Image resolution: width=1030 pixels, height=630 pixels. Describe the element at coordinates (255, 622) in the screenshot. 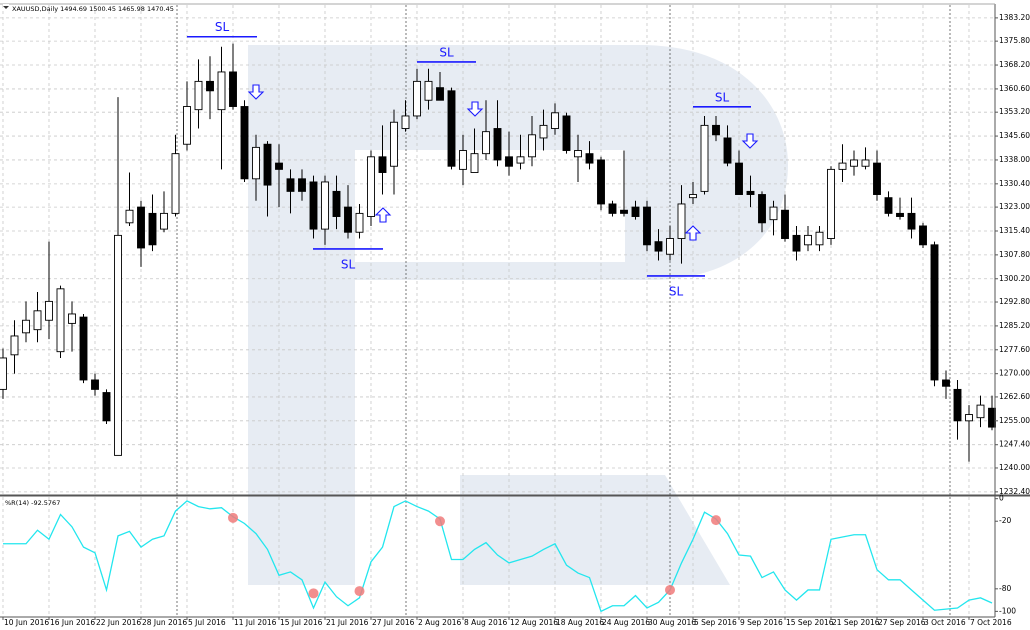

I see `x-tick-label: 11 Jul 2016` at that location.